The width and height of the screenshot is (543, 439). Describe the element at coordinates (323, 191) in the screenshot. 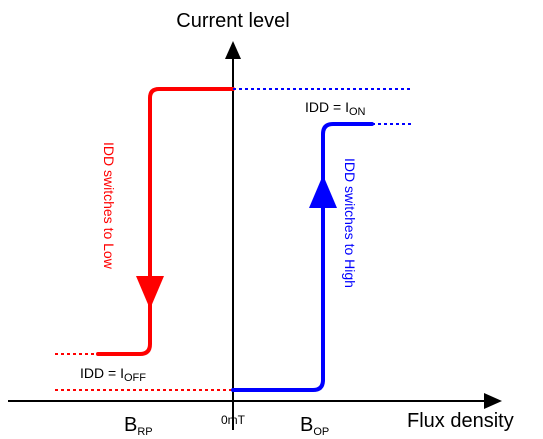

I see `blue-up-arrowhead` at that location.